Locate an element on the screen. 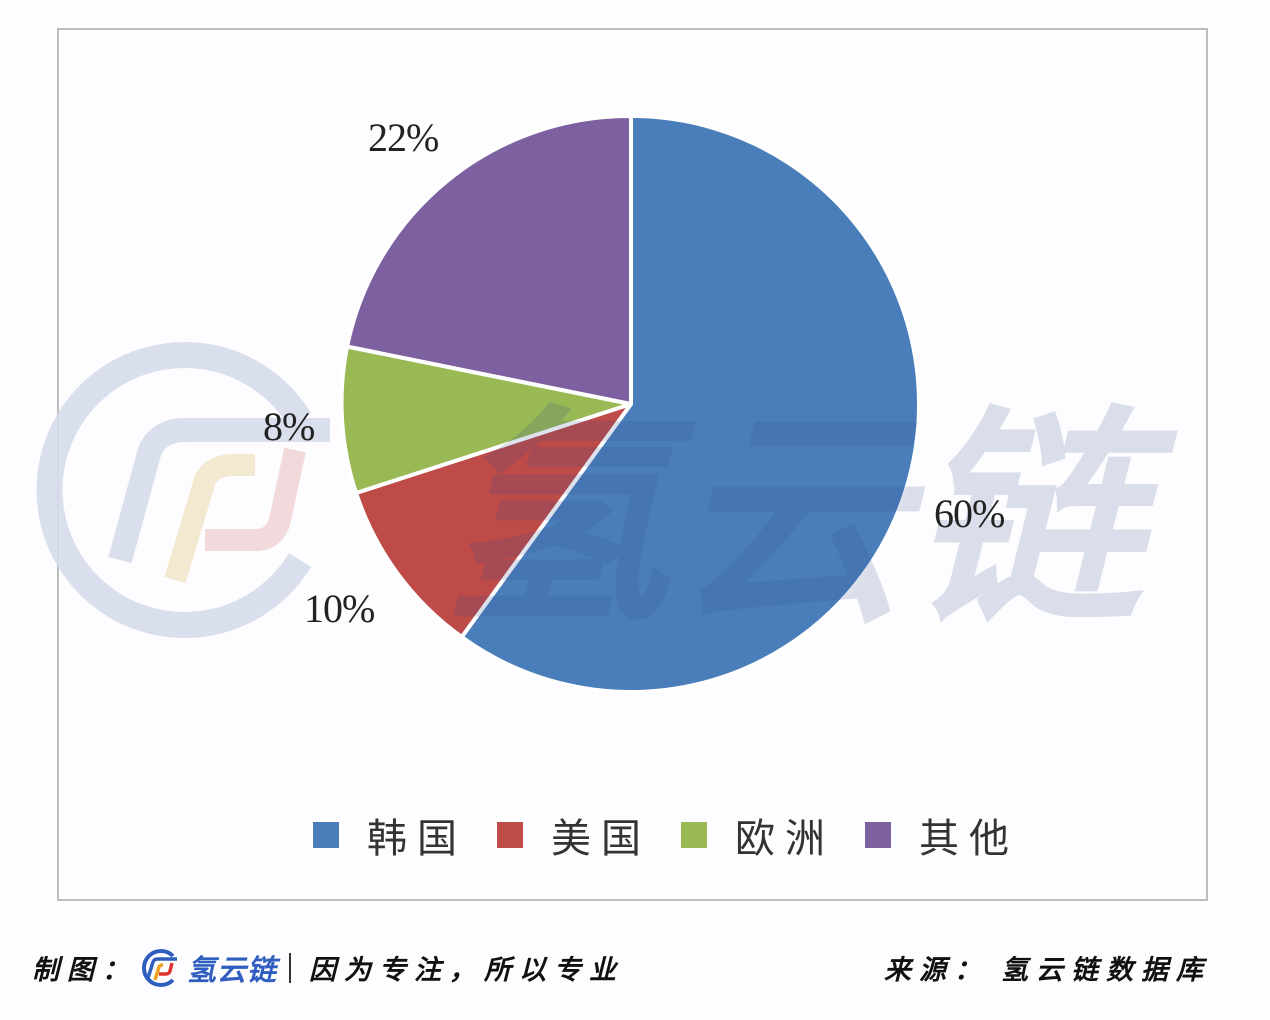 This screenshot has height=1020, width=1270. footer: 制图： 氢云链 因为专注，所以专业 来源： 氢云链数据库 is located at coordinates (635, 967).